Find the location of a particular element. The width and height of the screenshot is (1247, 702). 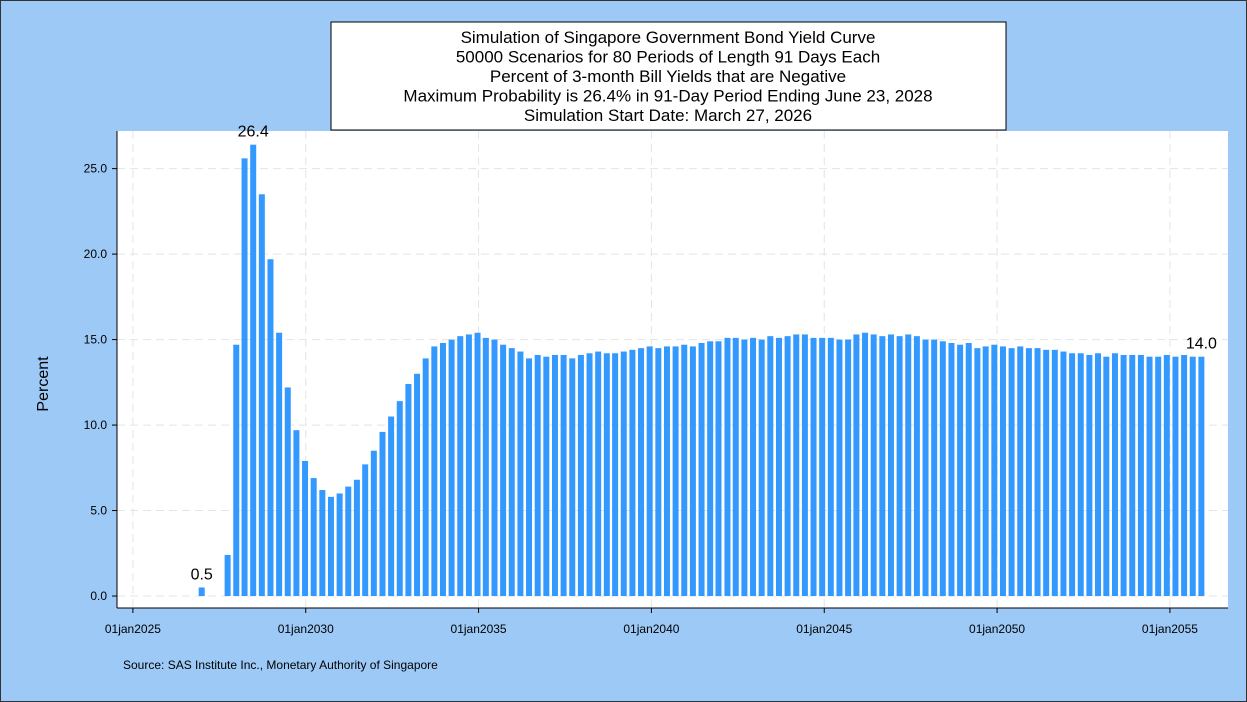

x-tick-label: 01jan2055 is located at coordinates (1170, 629).